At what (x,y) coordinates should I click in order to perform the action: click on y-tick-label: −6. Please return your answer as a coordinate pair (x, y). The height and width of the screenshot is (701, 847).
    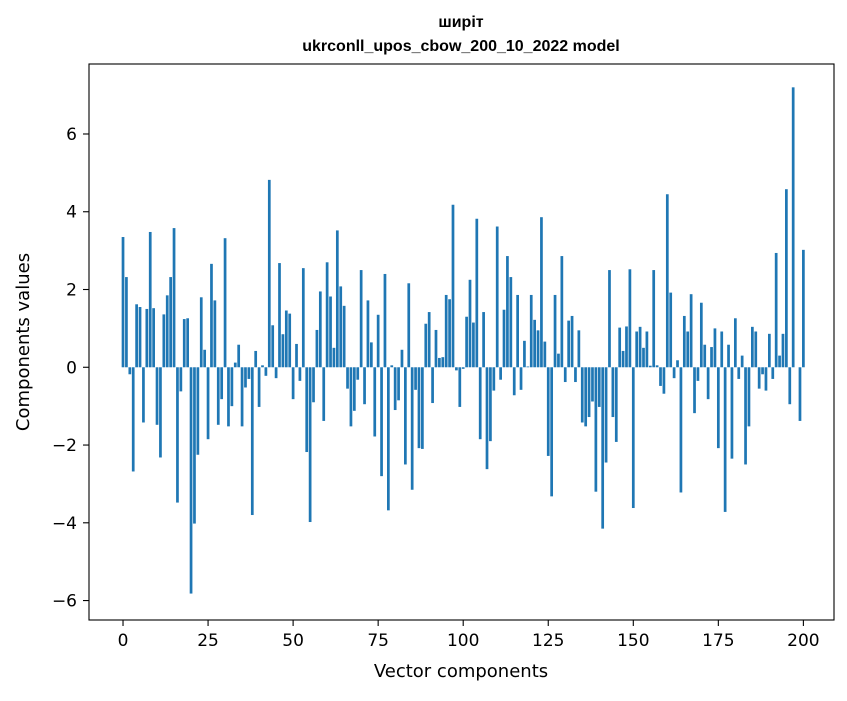
    Looking at the image, I should click on (64, 602).